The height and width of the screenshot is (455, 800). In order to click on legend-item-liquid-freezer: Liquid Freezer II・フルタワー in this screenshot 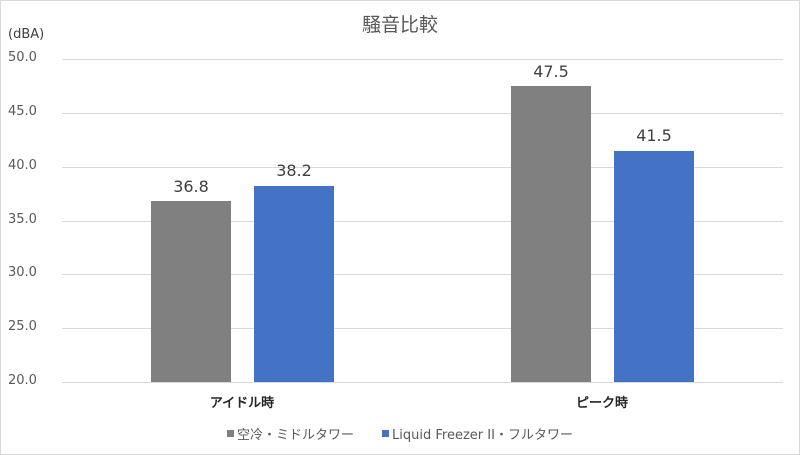, I will do `click(477, 433)`.